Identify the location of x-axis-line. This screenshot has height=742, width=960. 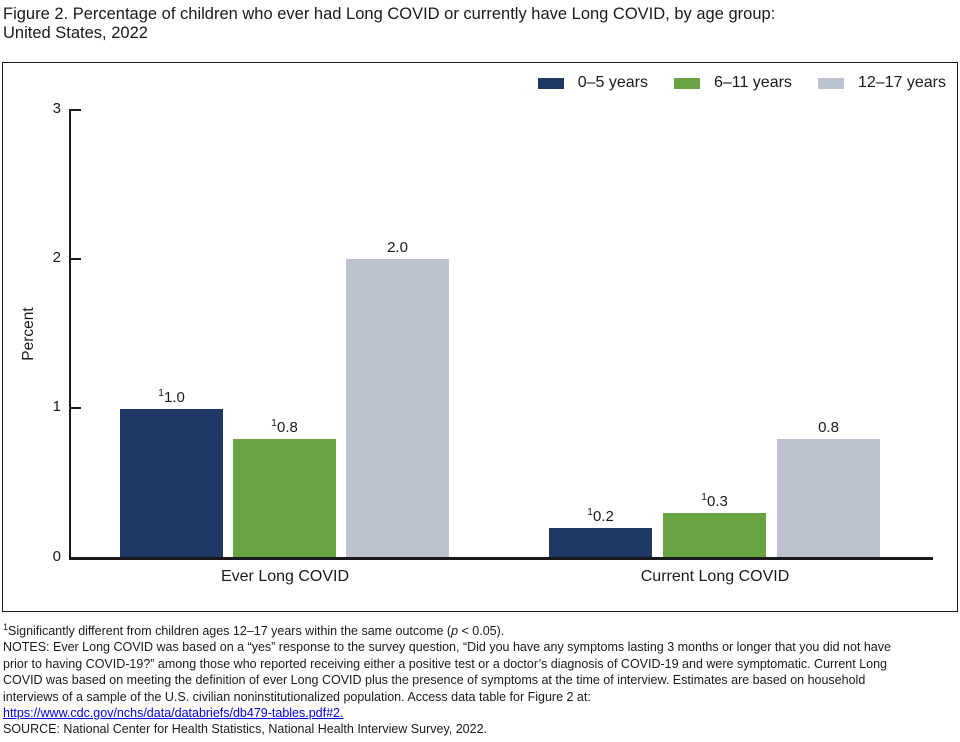
(501, 558).